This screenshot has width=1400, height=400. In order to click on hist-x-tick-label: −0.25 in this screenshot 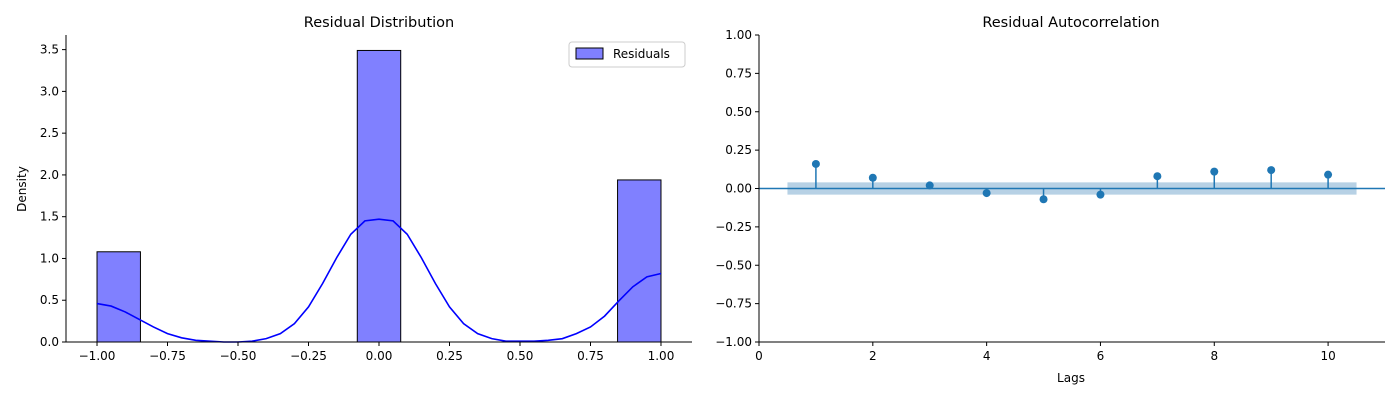, I will do `click(308, 356)`.